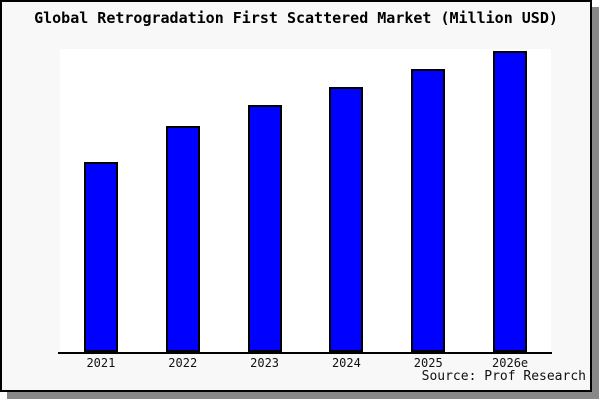 This screenshot has width=600, height=400. Describe the element at coordinates (510, 363) in the screenshot. I see `x-tick-2026e: 2026e` at that location.